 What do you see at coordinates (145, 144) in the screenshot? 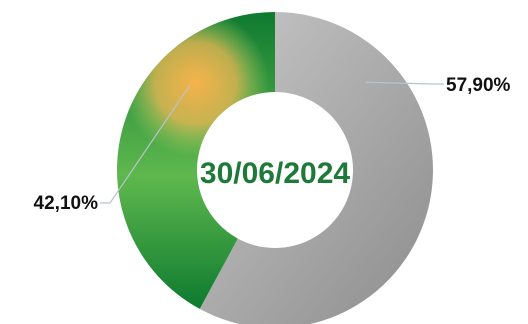
I see `leader-line-green` at bounding box center [145, 144].